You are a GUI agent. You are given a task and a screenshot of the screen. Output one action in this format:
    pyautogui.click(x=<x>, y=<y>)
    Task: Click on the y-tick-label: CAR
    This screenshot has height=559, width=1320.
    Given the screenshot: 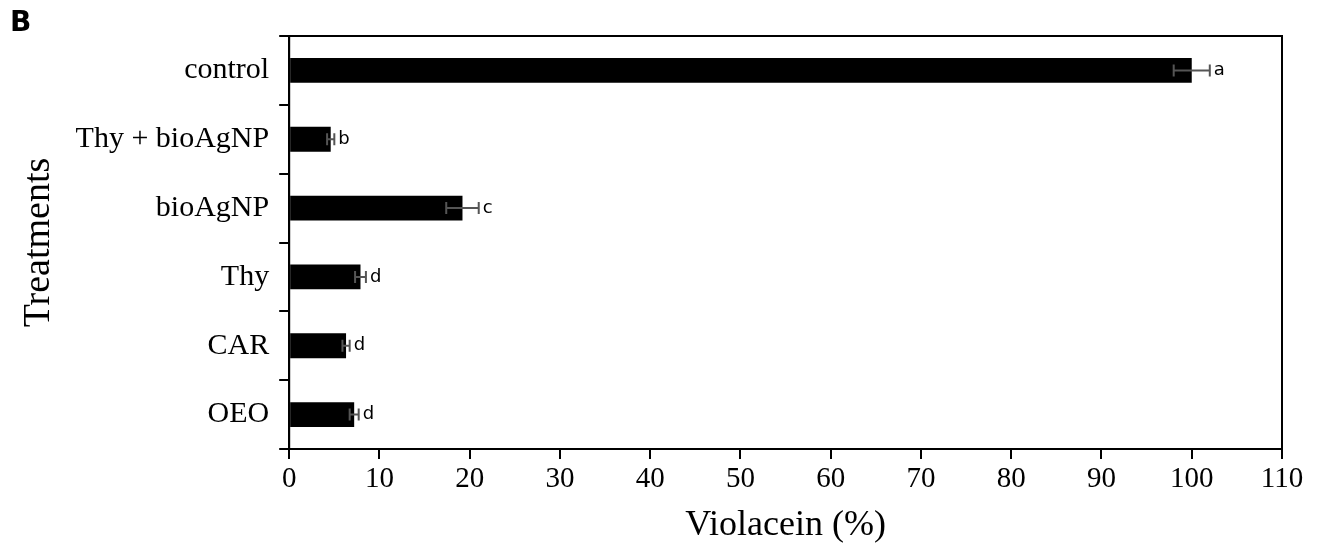 What is the action you would take?
    pyautogui.click(x=238, y=343)
    